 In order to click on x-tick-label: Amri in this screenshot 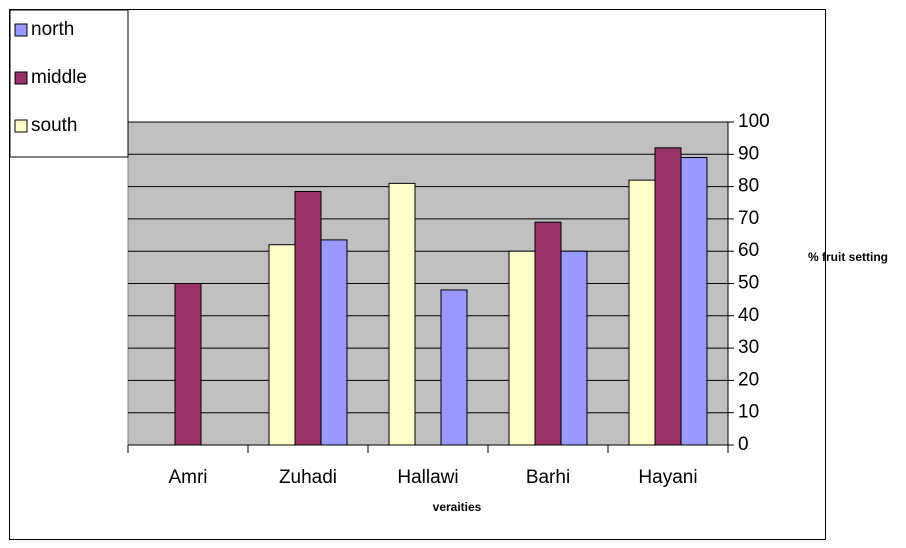, I will do `click(187, 477)`.